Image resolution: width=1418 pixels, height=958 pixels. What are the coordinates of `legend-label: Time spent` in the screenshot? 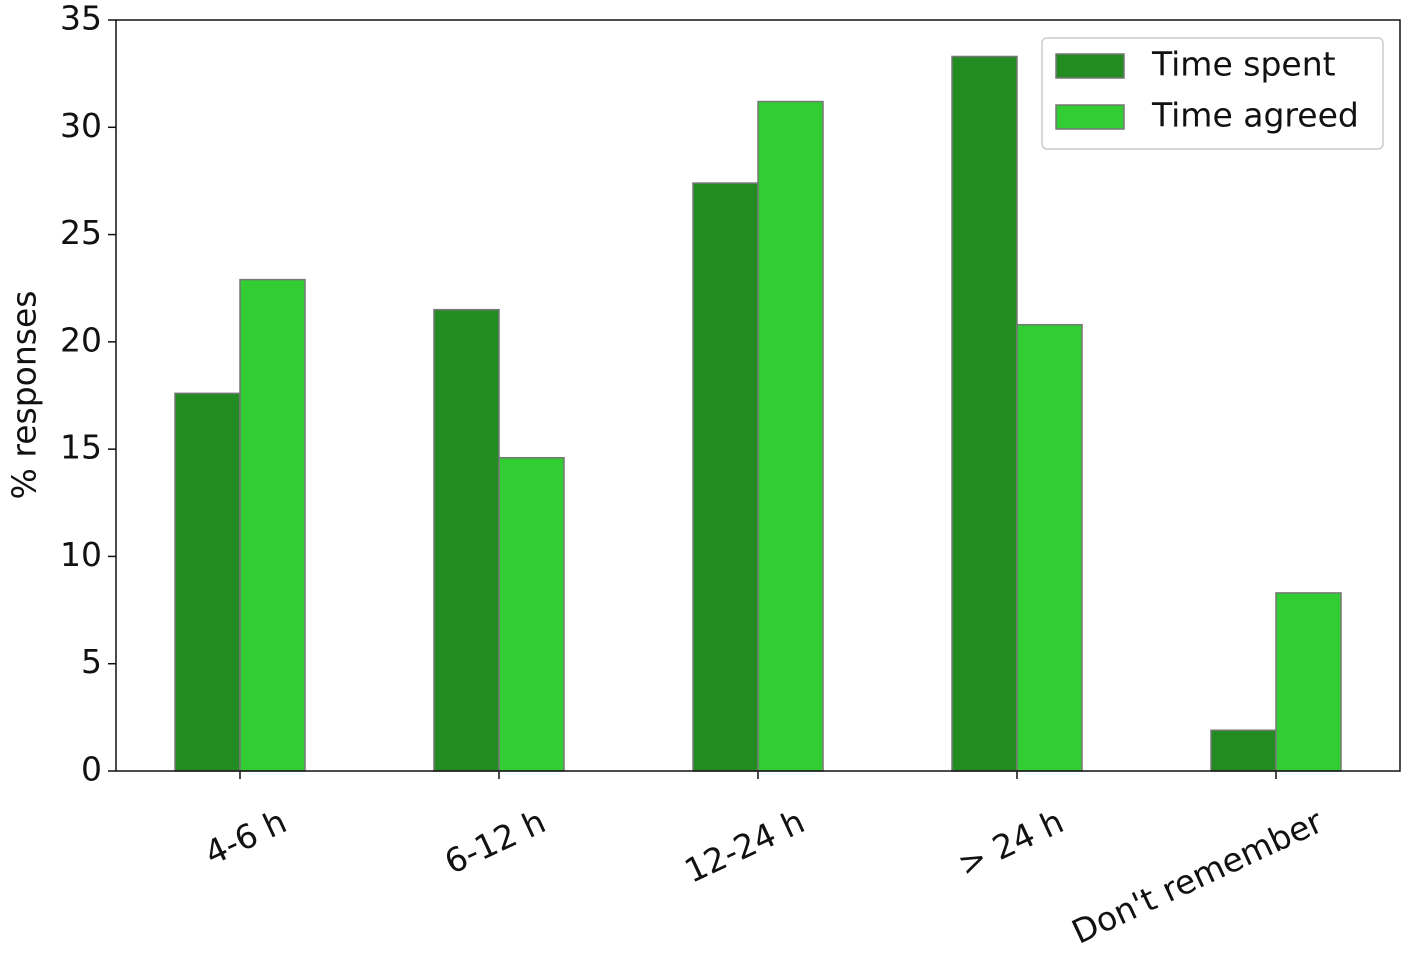 It's located at (1243, 64).